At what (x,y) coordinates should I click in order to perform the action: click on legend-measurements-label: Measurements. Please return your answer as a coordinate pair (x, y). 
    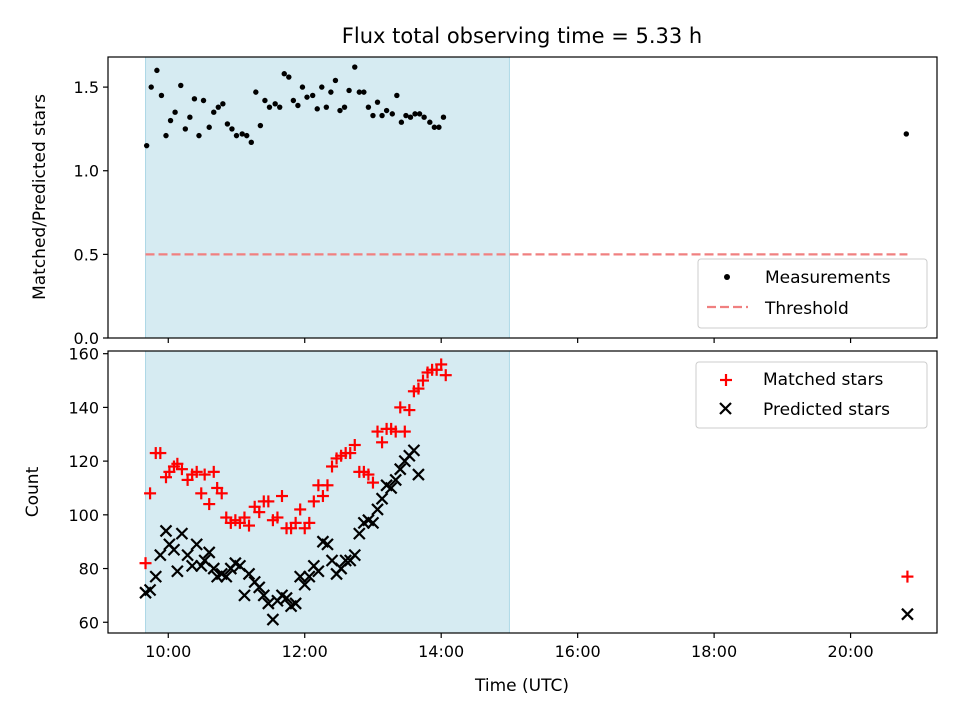
    Looking at the image, I should click on (828, 278).